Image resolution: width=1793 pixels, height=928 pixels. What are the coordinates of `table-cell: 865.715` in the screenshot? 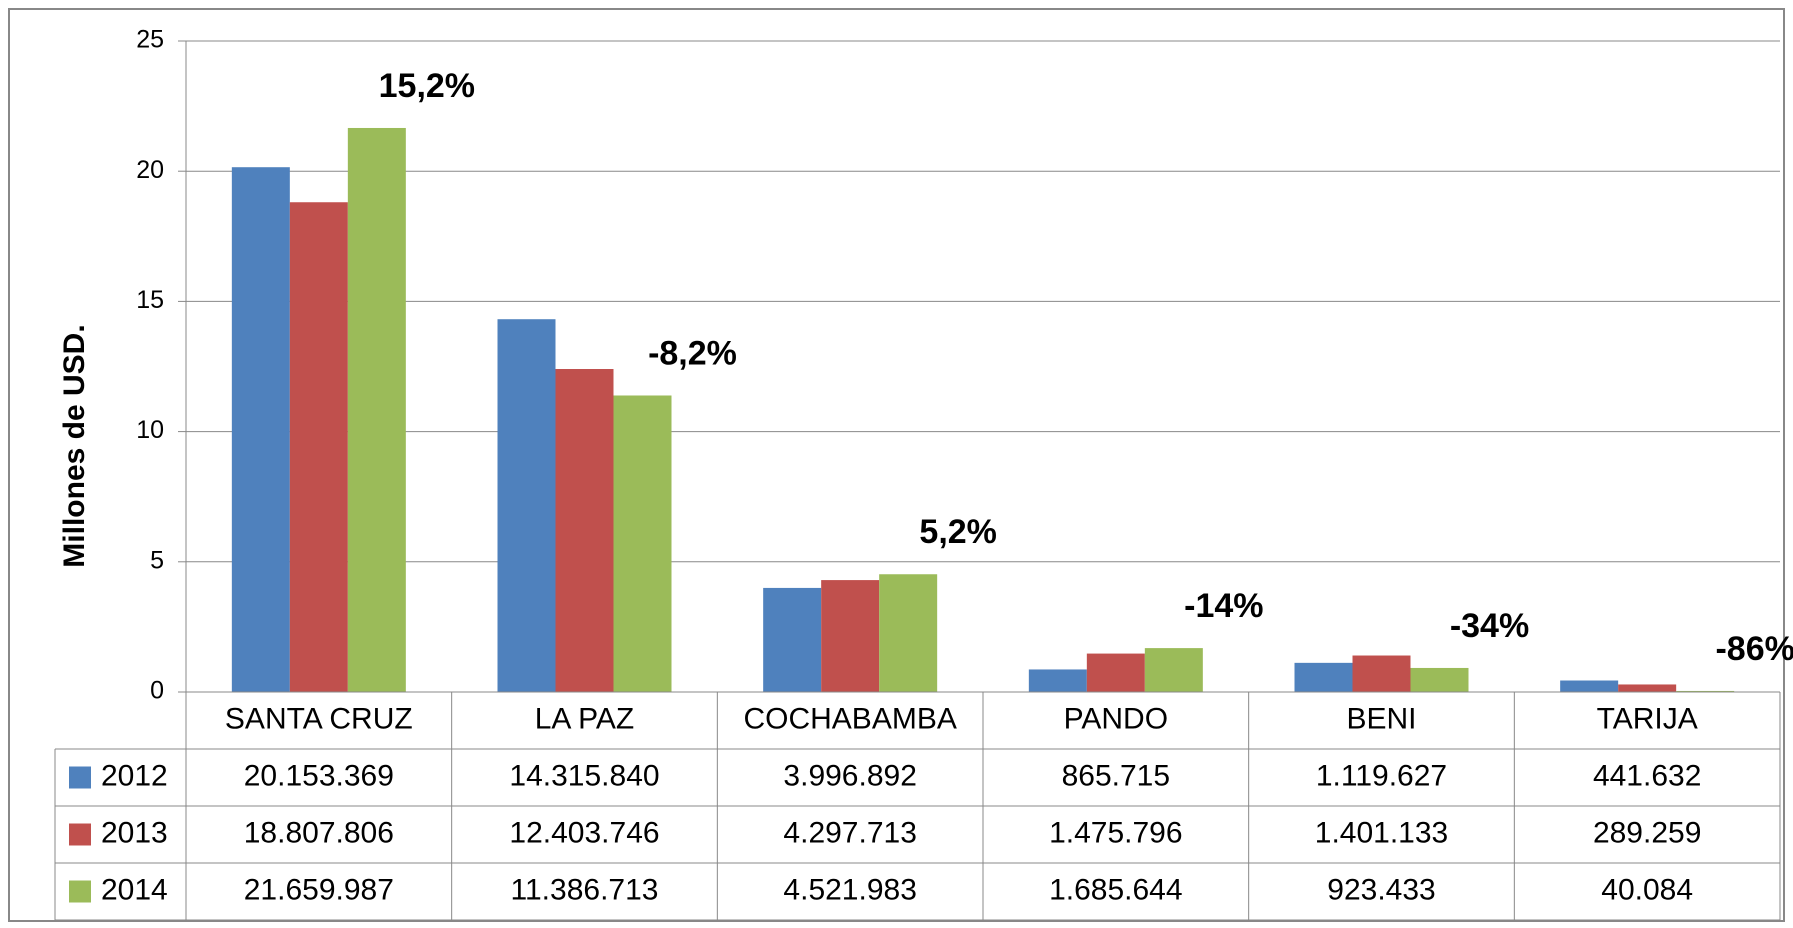 It's located at (1116, 775).